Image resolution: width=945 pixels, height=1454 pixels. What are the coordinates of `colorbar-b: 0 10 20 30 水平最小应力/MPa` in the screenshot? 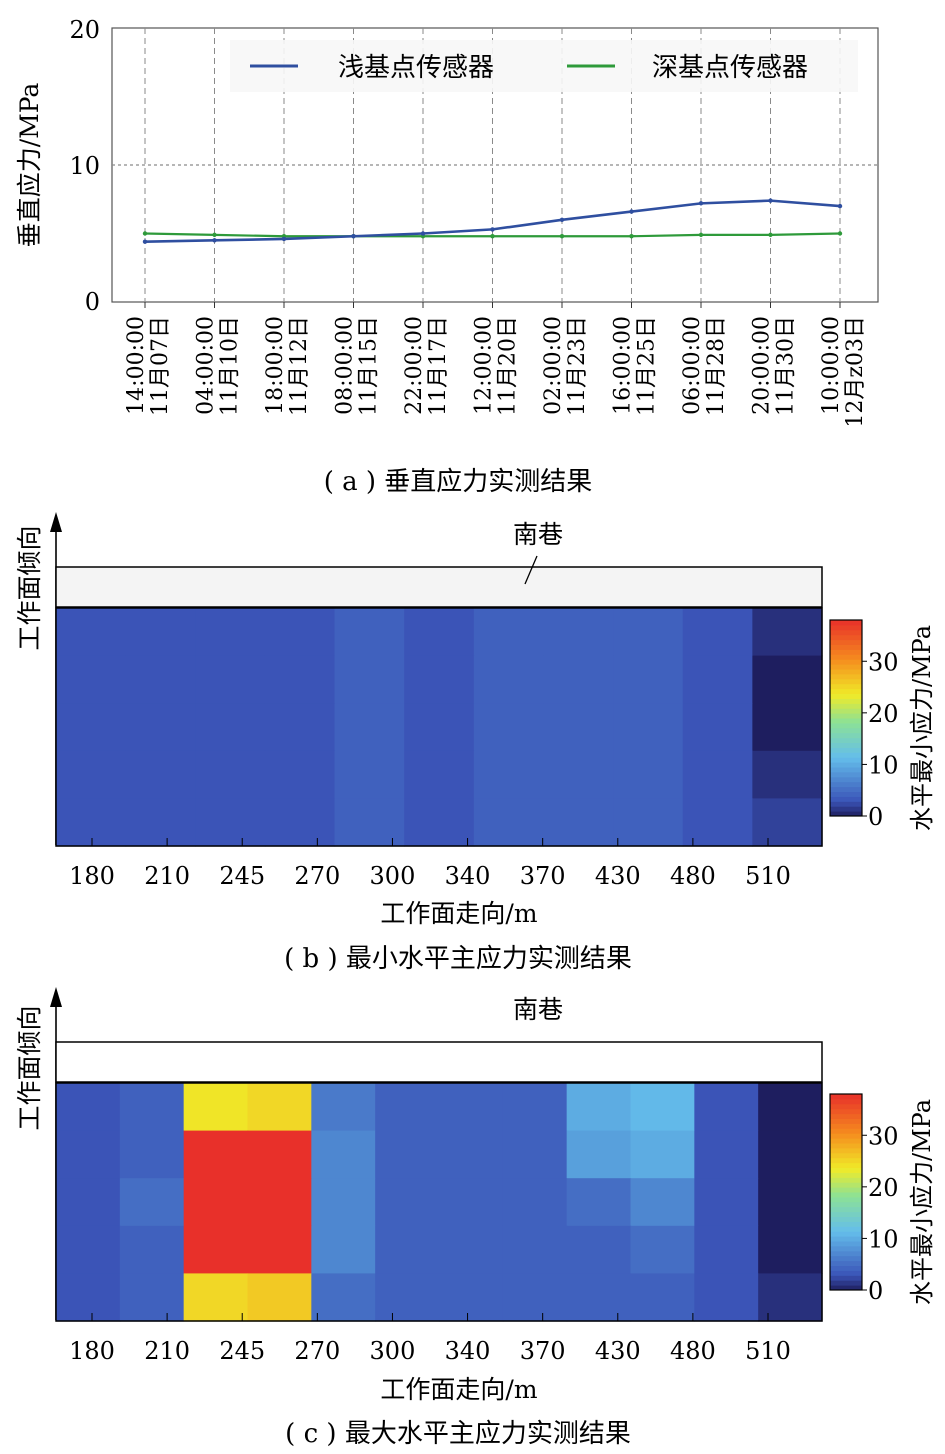 It's located at (882, 725).